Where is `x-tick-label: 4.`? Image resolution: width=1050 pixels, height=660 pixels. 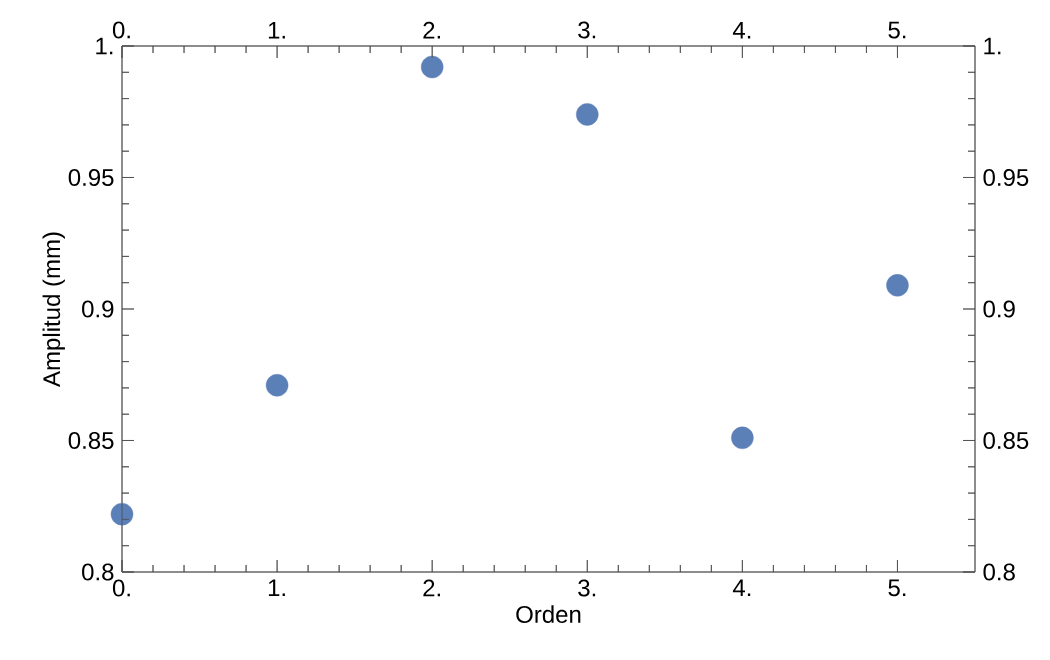 x-tick-label: 4. is located at coordinates (741, 588).